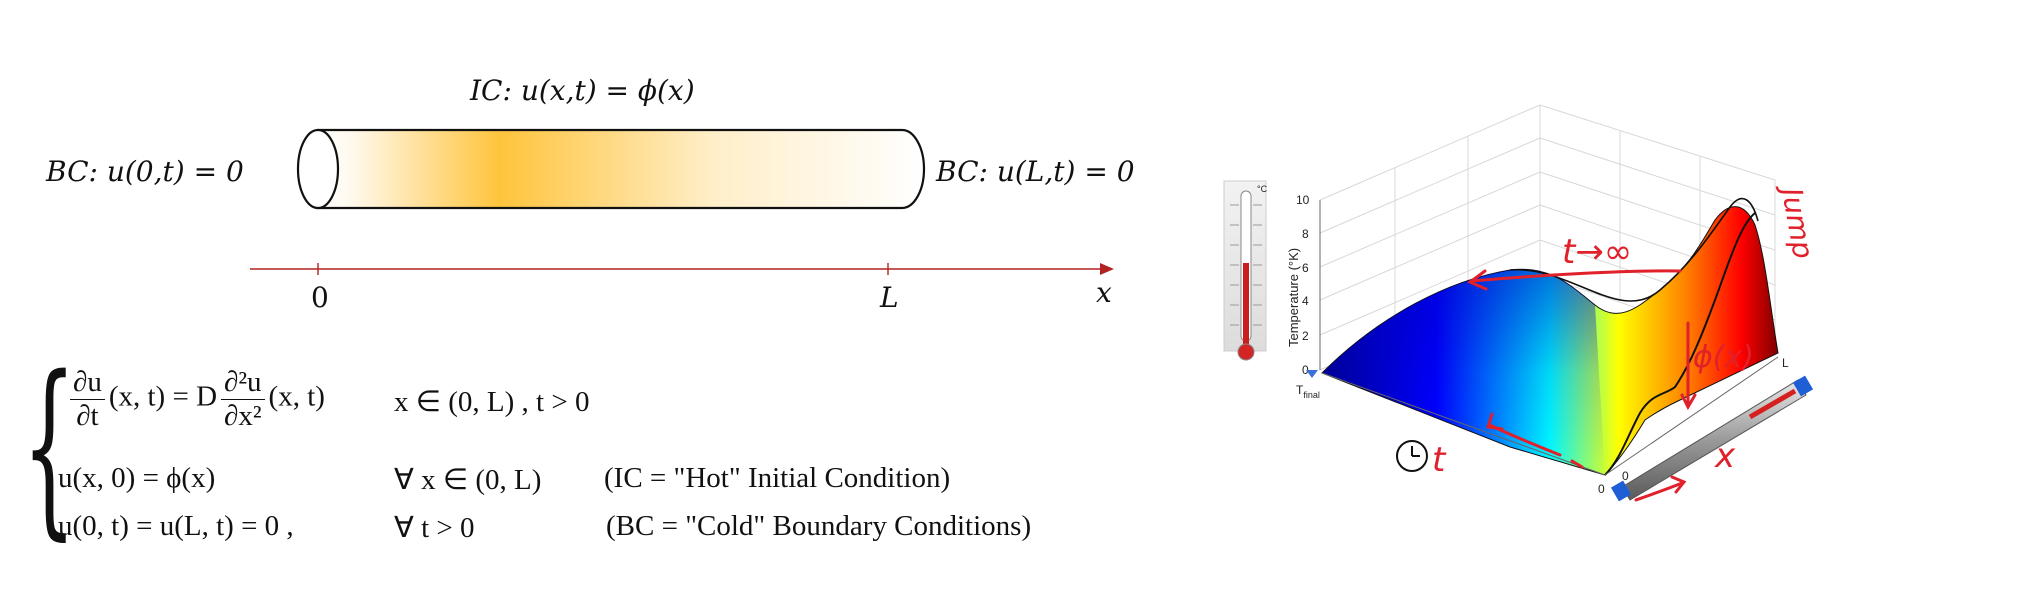  What do you see at coordinates (87, 383) in the screenshot?
I see `dudt-num: ∂u` at bounding box center [87, 383].